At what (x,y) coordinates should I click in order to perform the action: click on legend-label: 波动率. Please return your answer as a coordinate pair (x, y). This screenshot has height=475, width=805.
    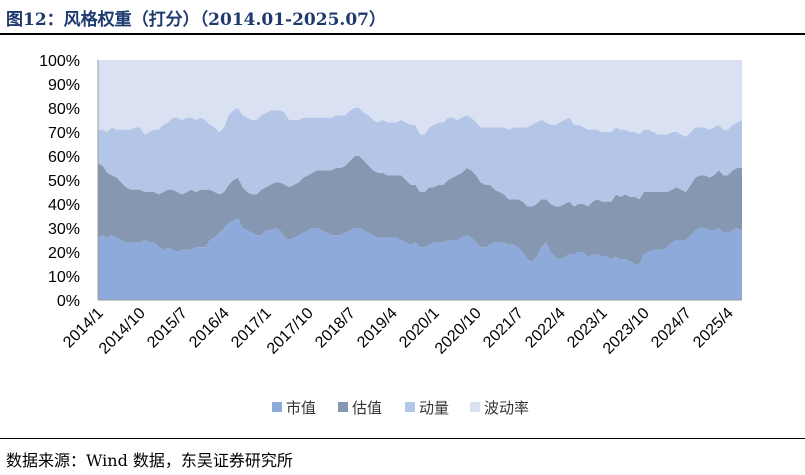
    Looking at the image, I should click on (506, 408).